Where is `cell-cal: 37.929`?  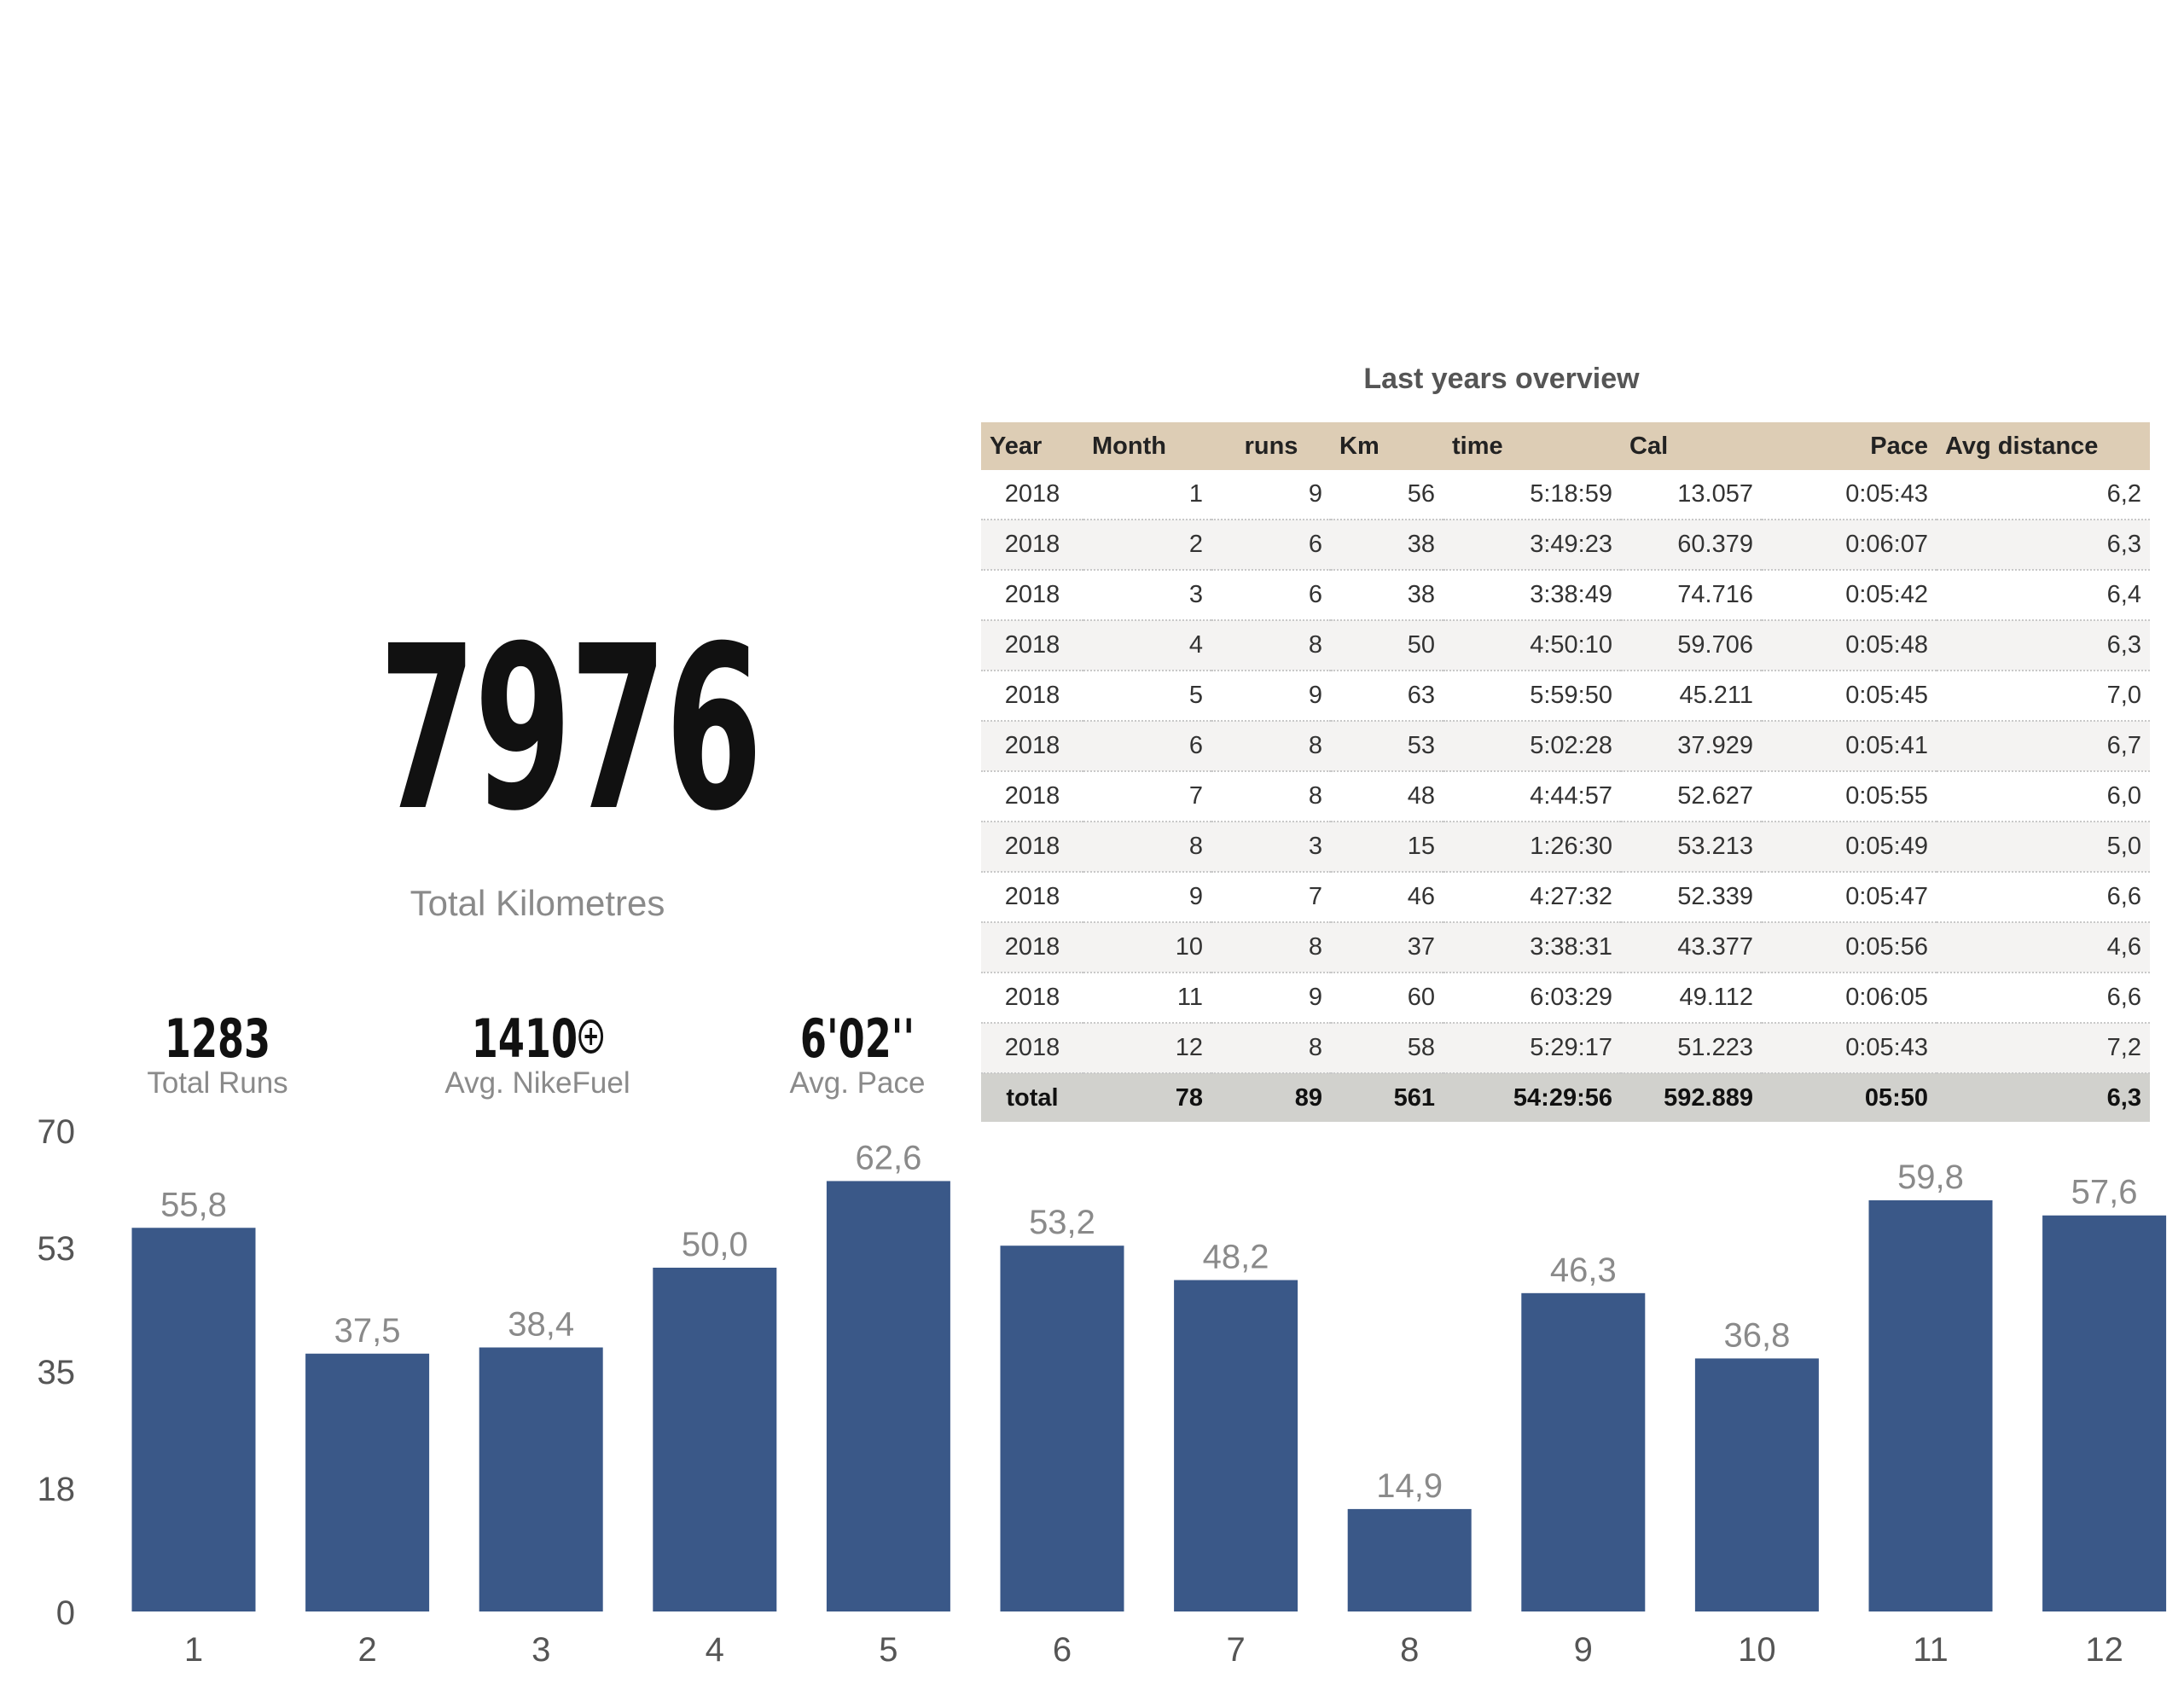 cell-cal: 37.929 is located at coordinates (1692, 746).